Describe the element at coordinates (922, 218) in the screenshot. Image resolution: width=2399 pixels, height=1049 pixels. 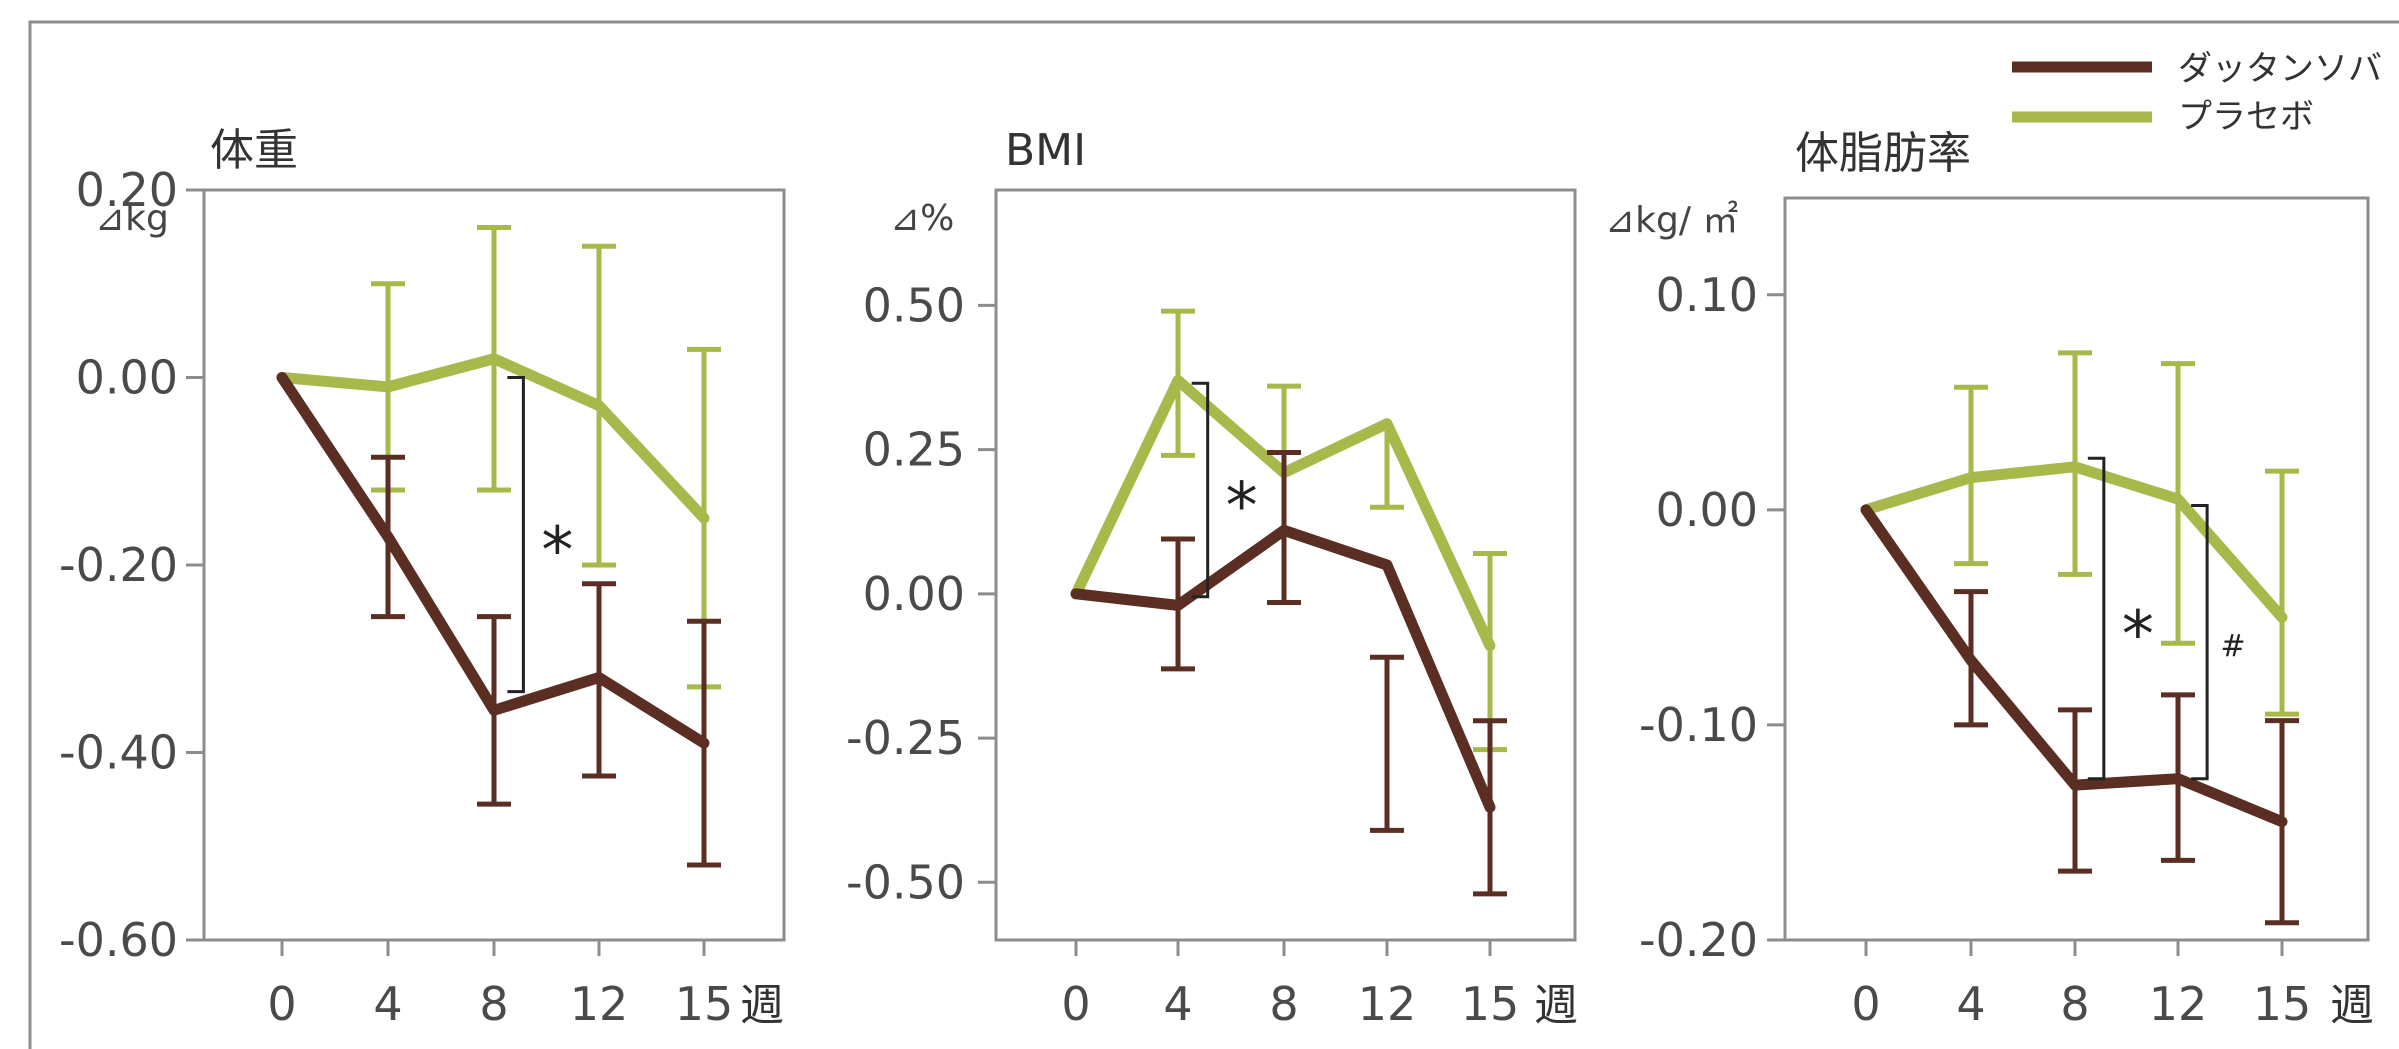
I see `y-unit-label: ⊿%` at that location.